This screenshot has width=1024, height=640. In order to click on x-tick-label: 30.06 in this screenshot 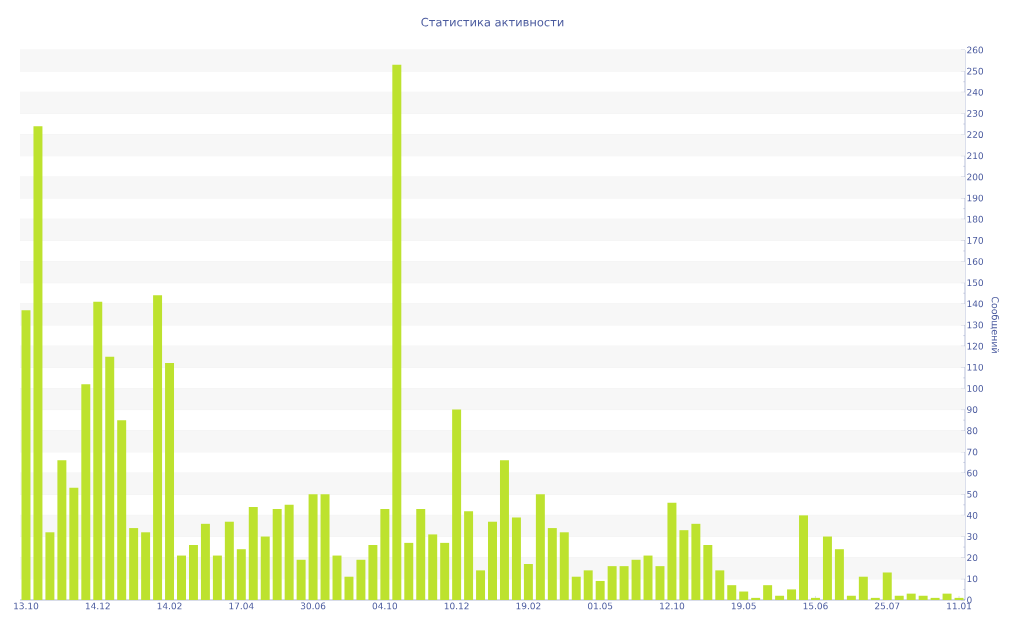, I will do `click(313, 606)`.